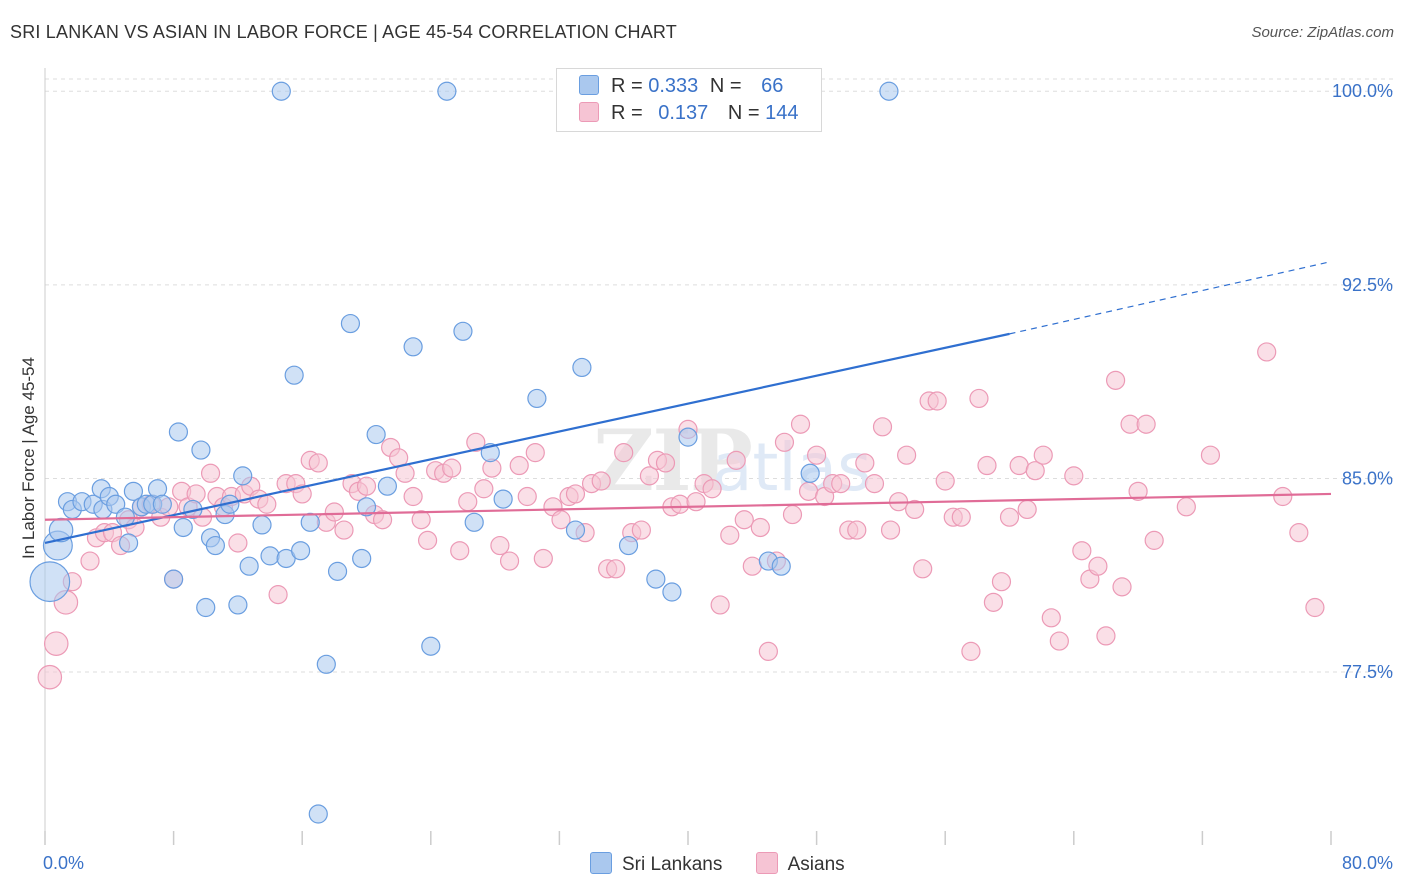 This screenshot has height=892, width=1406. What do you see at coordinates (601, 863) in the screenshot?
I see `sri-lankans-legend-swatch` at bounding box center [601, 863].